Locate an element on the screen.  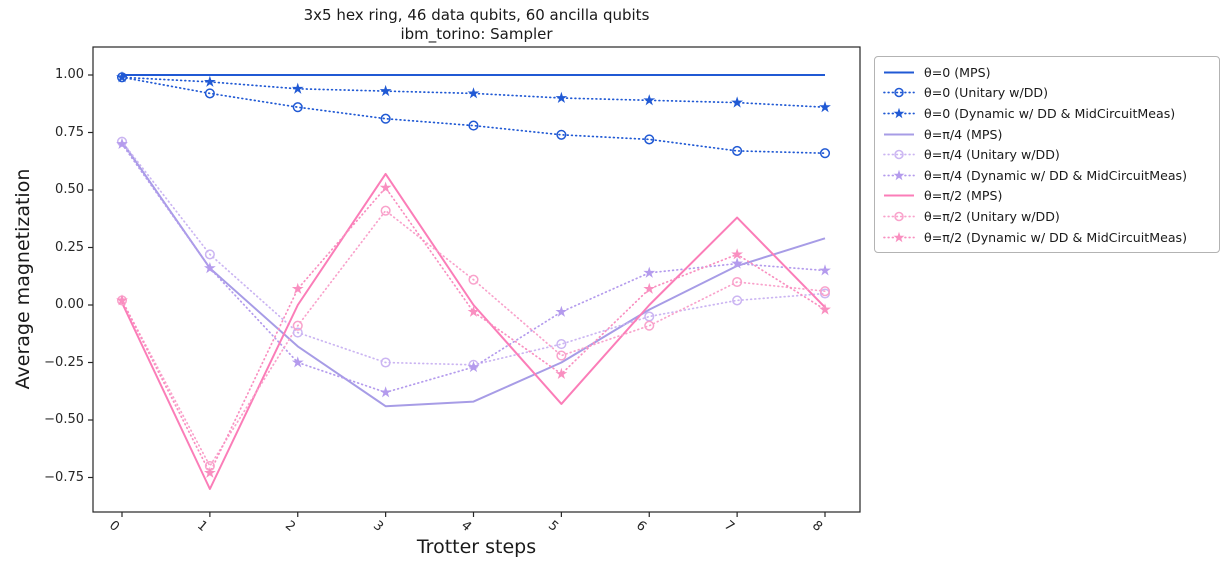
legend-item-label: θ=π/4 (MPS) is located at coordinates (963, 134).